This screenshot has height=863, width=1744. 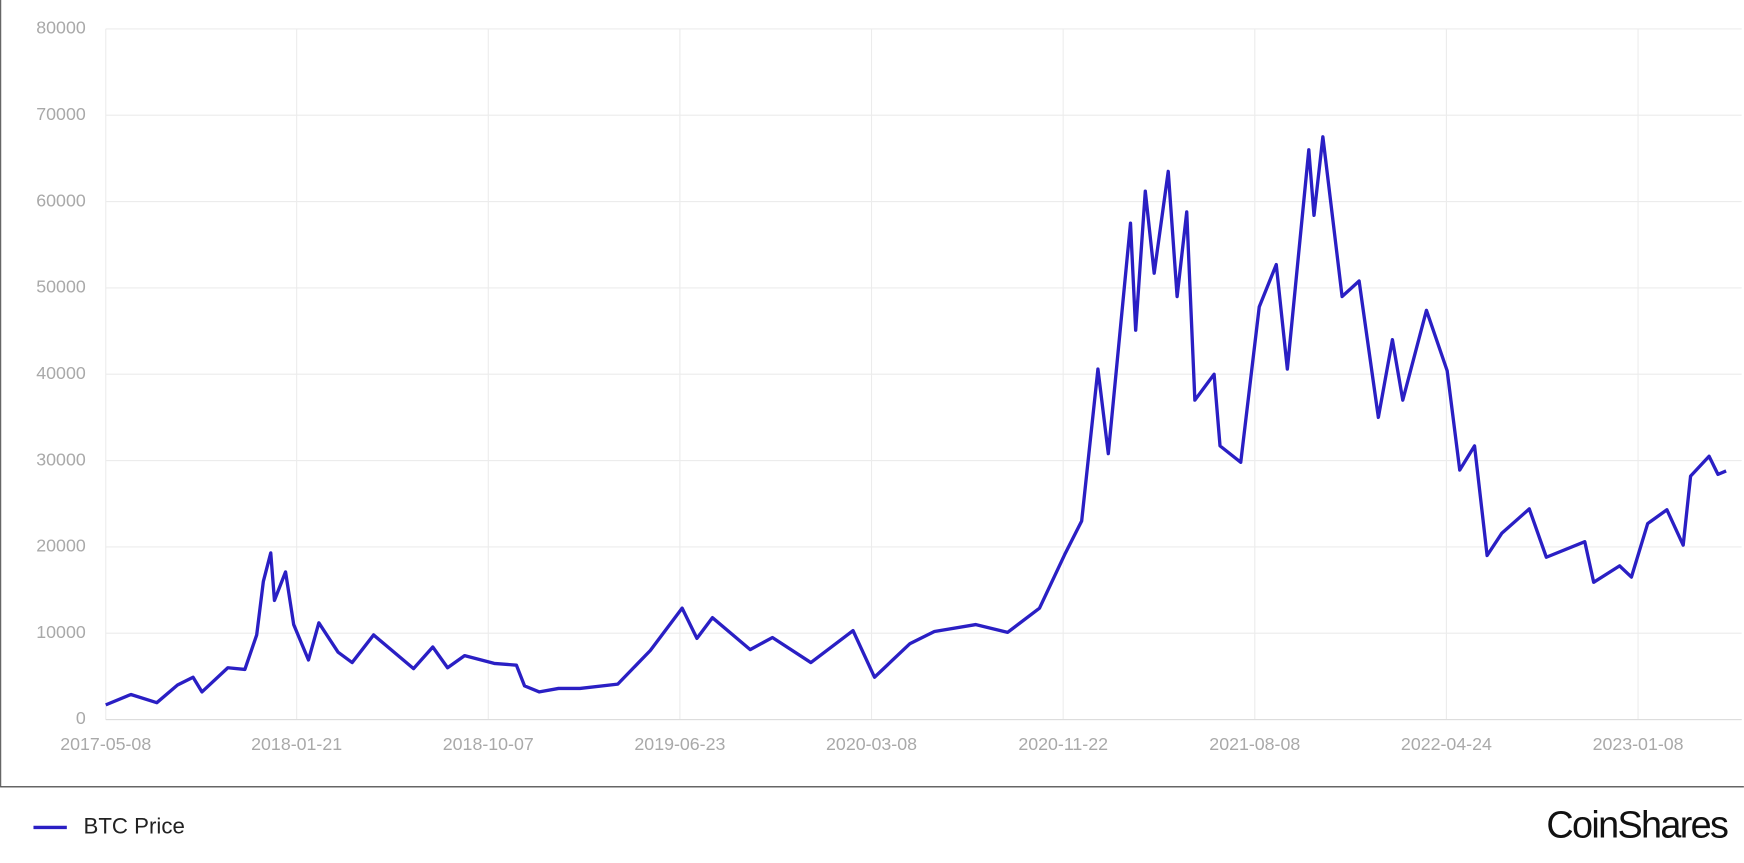 What do you see at coordinates (61, 287) in the screenshot?
I see `y-tick-label: 50000` at bounding box center [61, 287].